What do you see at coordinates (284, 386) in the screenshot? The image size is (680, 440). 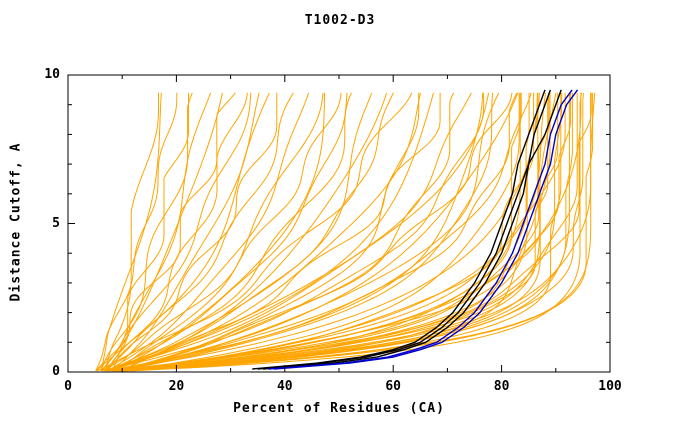 I see `x-tick-label: 40` at bounding box center [284, 386].